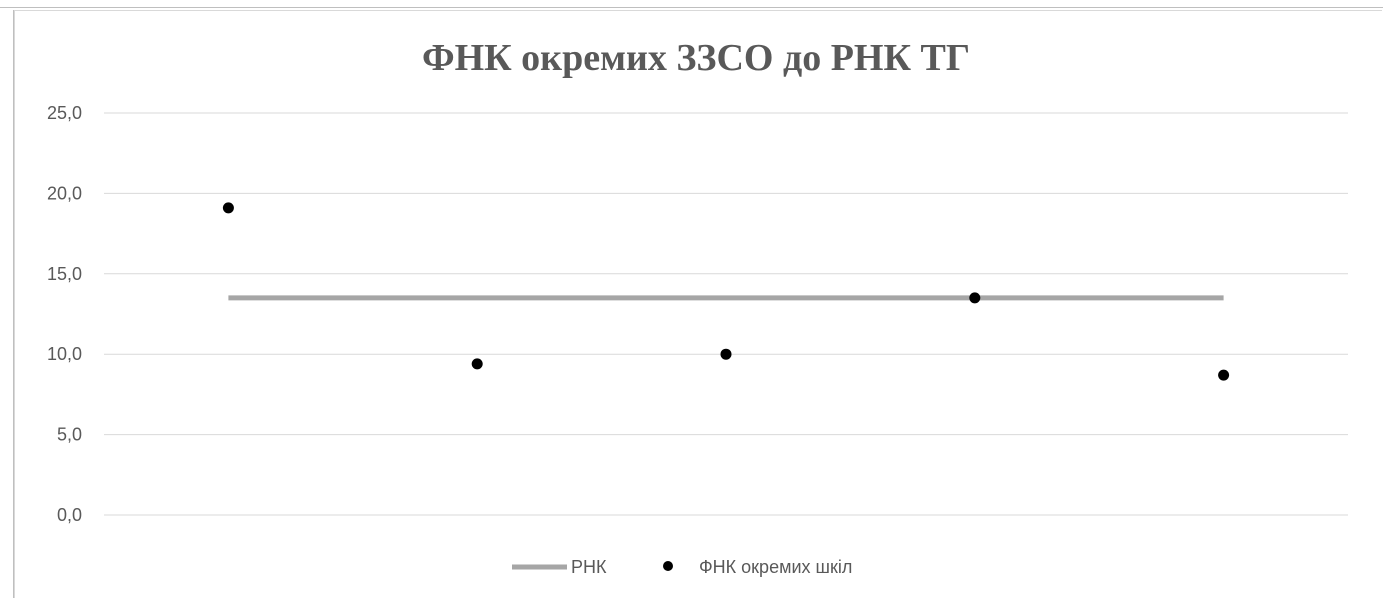  What do you see at coordinates (682, 567) in the screenshot?
I see `legend: РНК ФНК окремих шкіл` at bounding box center [682, 567].